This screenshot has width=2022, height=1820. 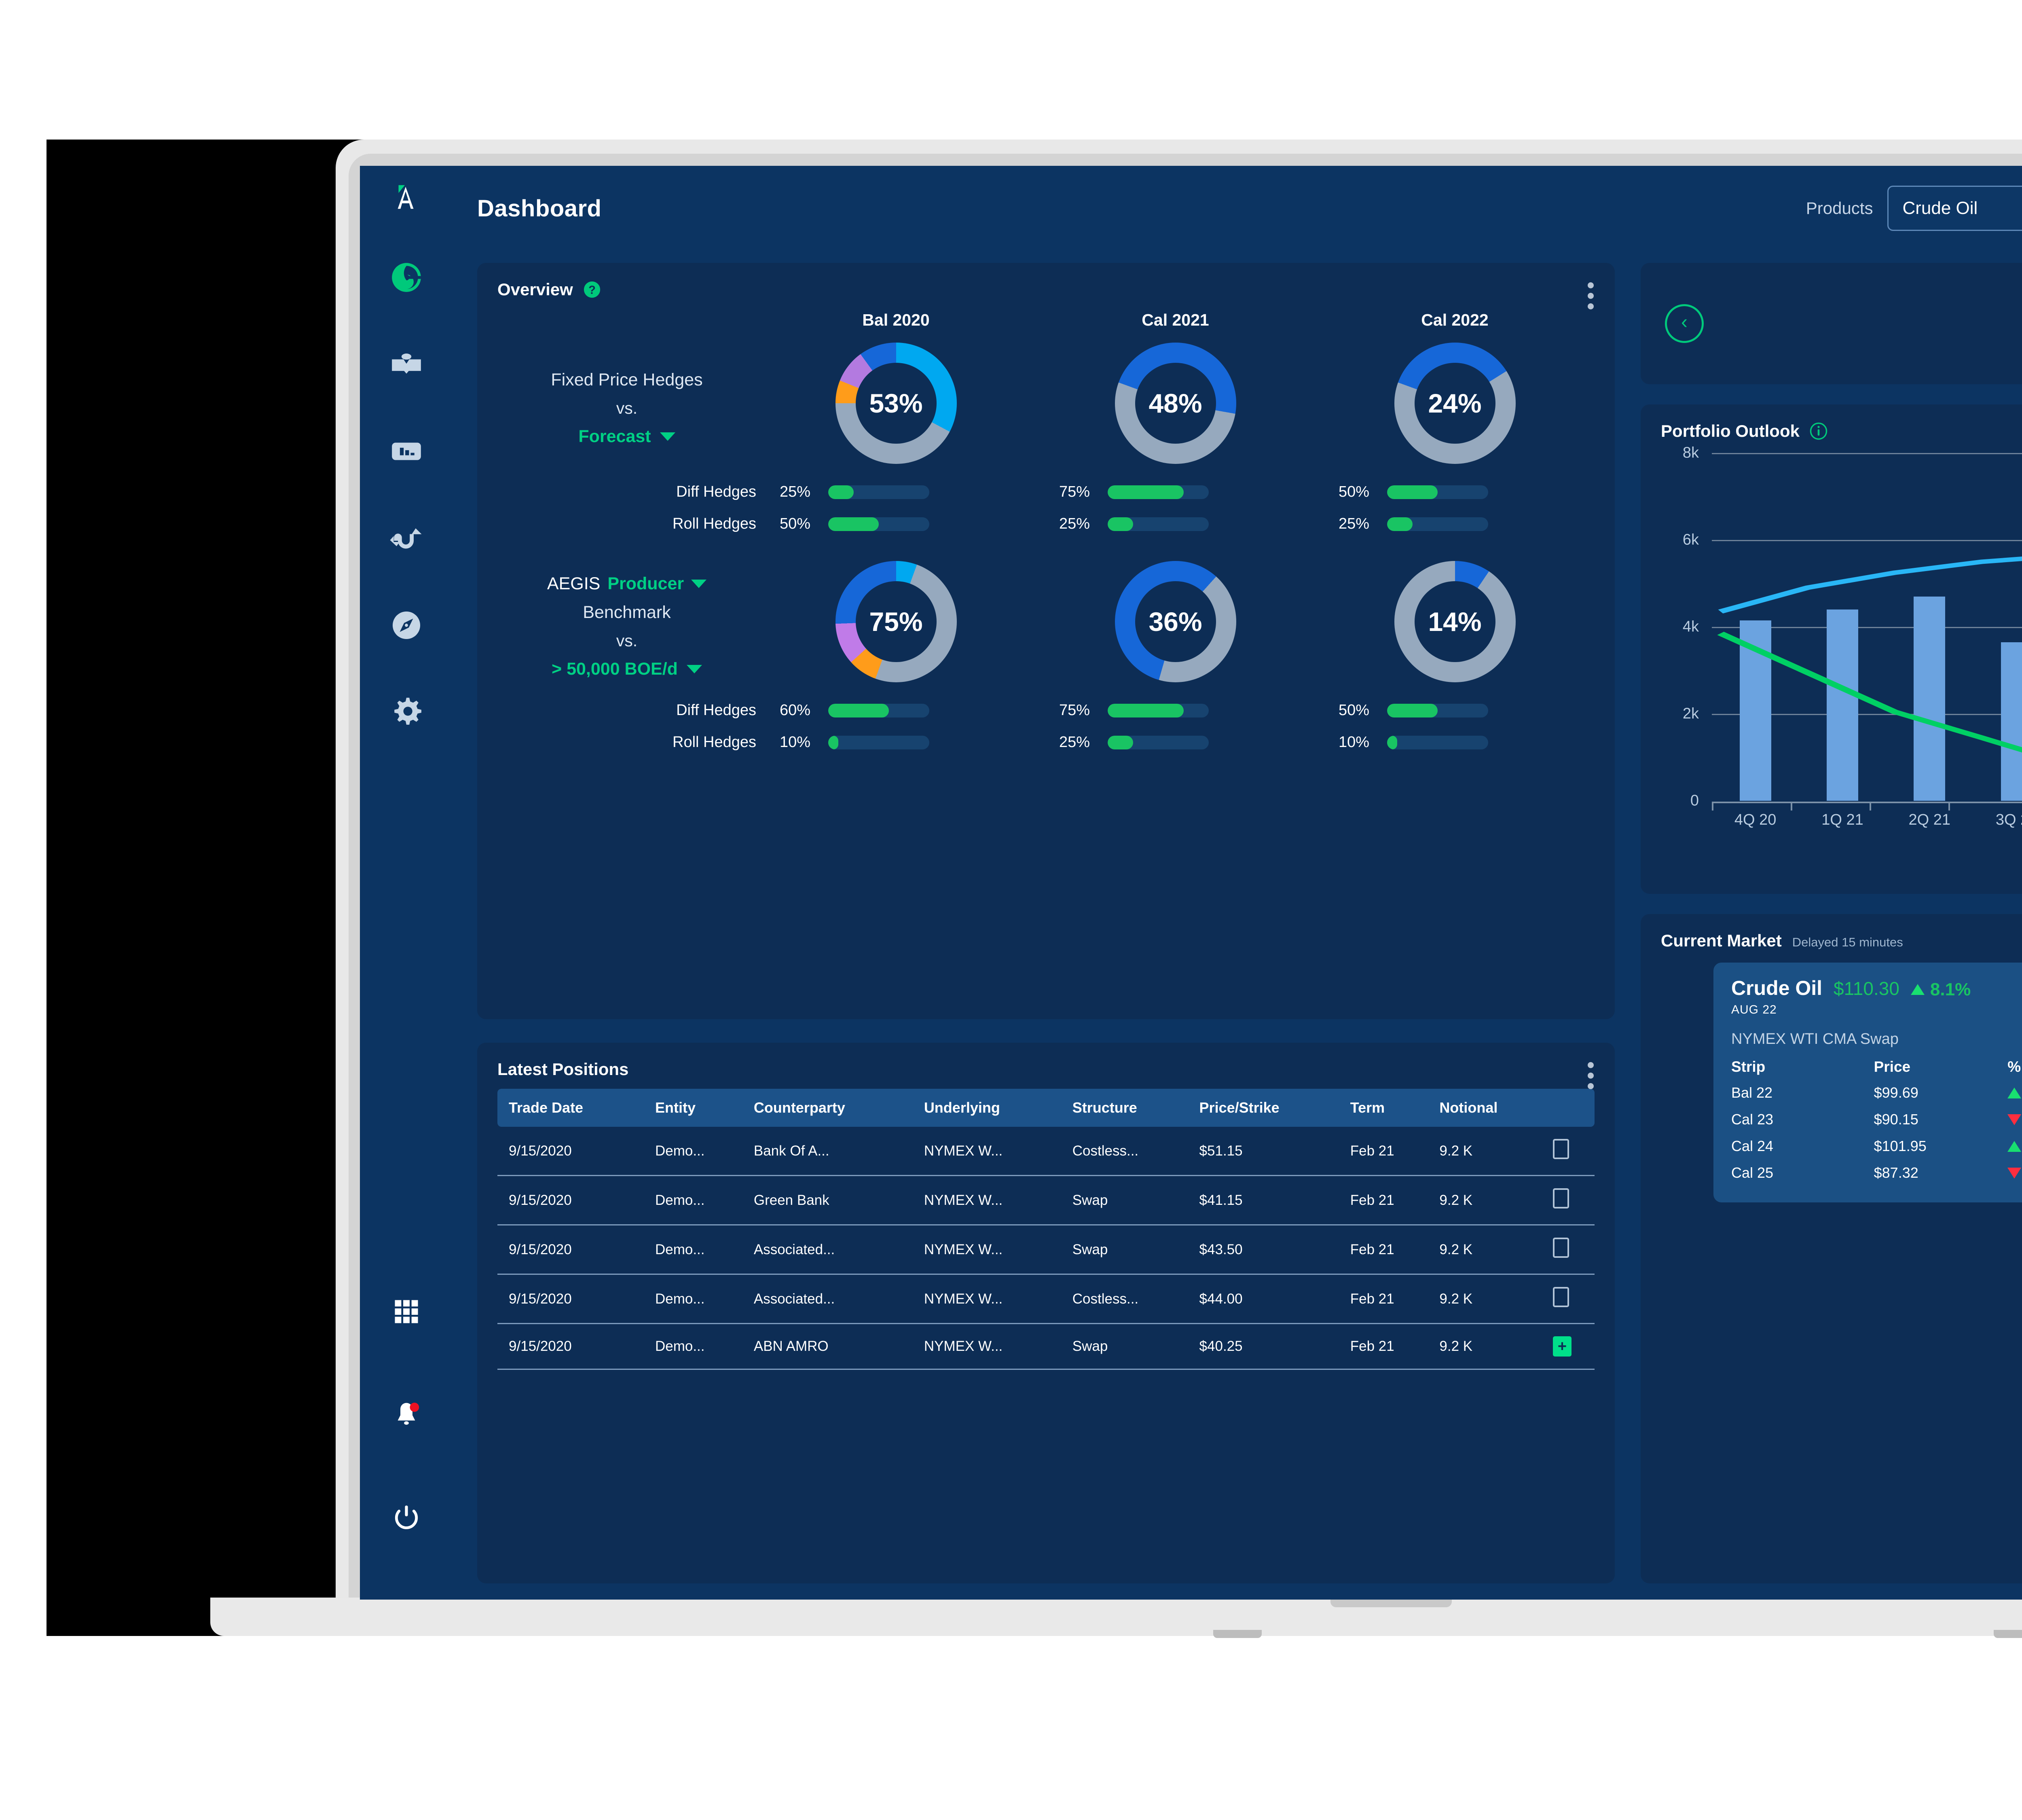 What do you see at coordinates (406, 1517) in the screenshot?
I see `sidebar-item-logout` at bounding box center [406, 1517].